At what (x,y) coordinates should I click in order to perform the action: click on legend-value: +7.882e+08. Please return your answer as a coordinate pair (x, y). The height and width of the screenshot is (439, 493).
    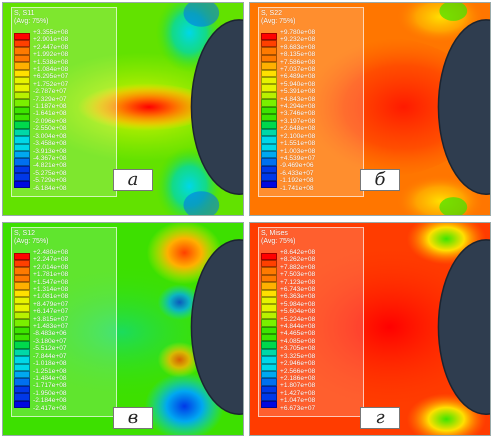
    Looking at the image, I should click on (298, 267).